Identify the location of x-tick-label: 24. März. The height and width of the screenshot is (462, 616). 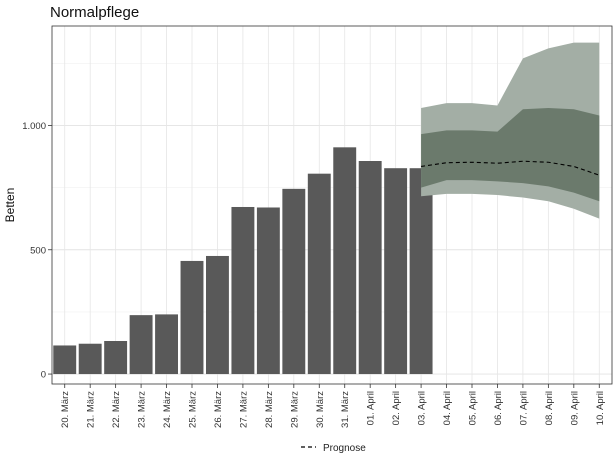
(167, 409).